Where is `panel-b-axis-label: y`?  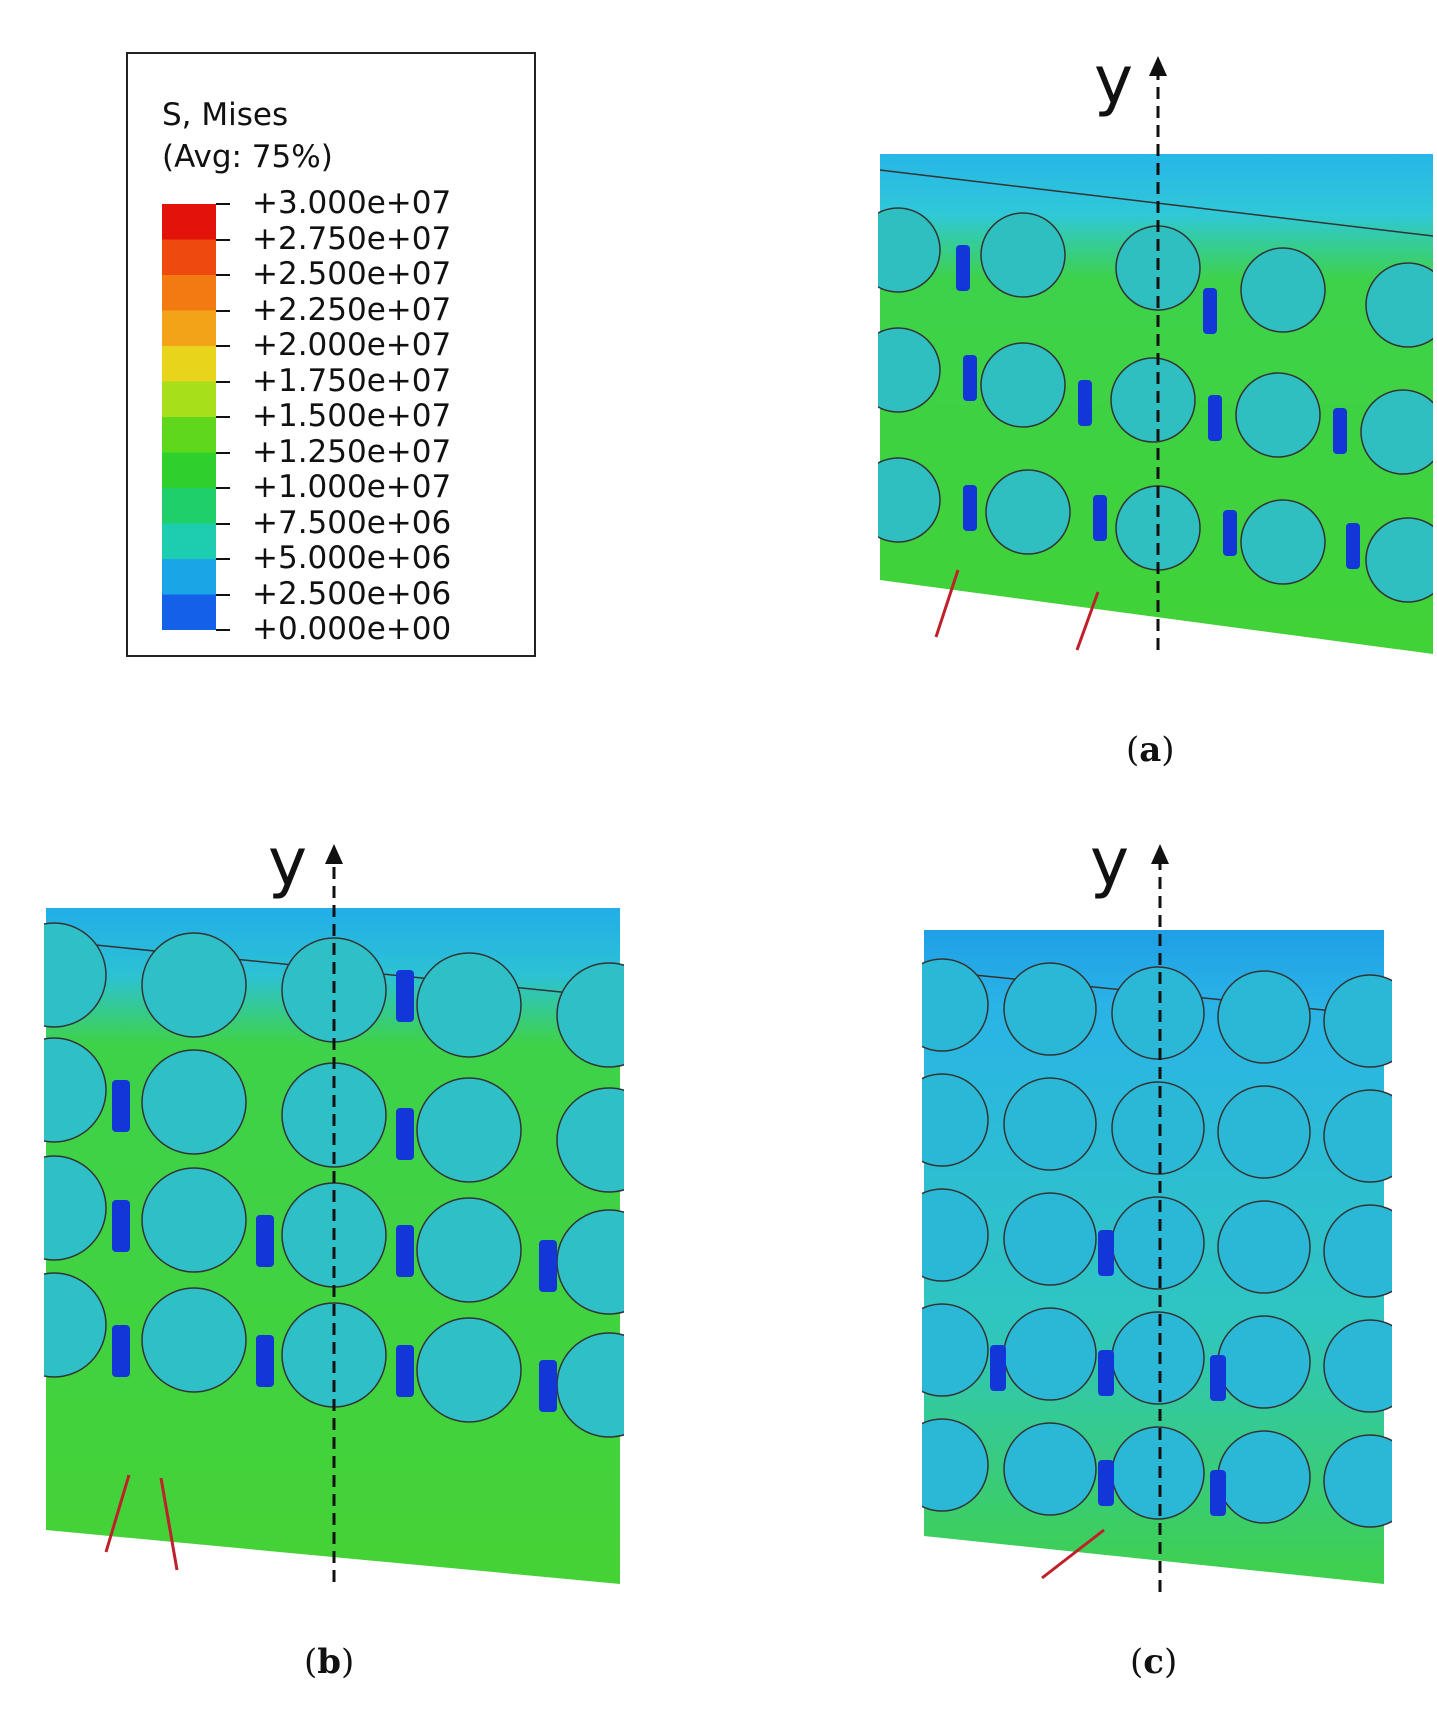 panel-b-axis-label: y is located at coordinates (288, 862).